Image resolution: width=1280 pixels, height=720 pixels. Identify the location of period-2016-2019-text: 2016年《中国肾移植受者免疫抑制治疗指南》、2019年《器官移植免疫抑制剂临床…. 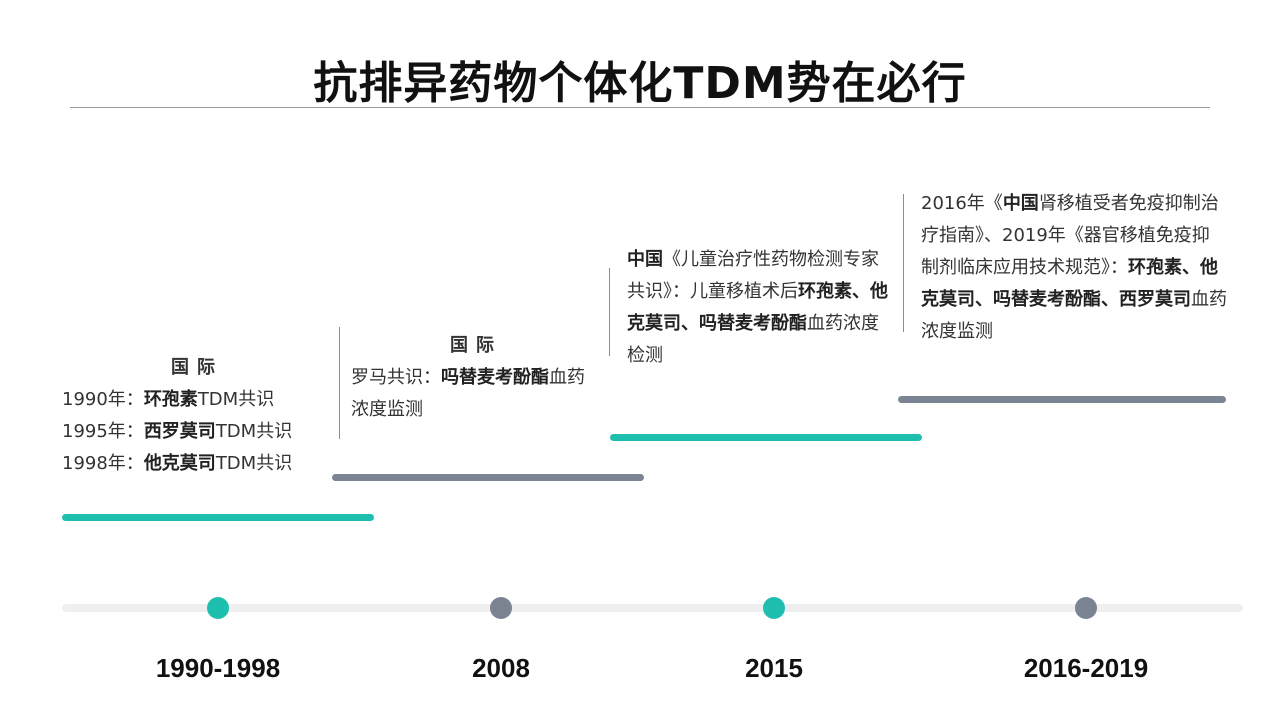
(1074, 267).